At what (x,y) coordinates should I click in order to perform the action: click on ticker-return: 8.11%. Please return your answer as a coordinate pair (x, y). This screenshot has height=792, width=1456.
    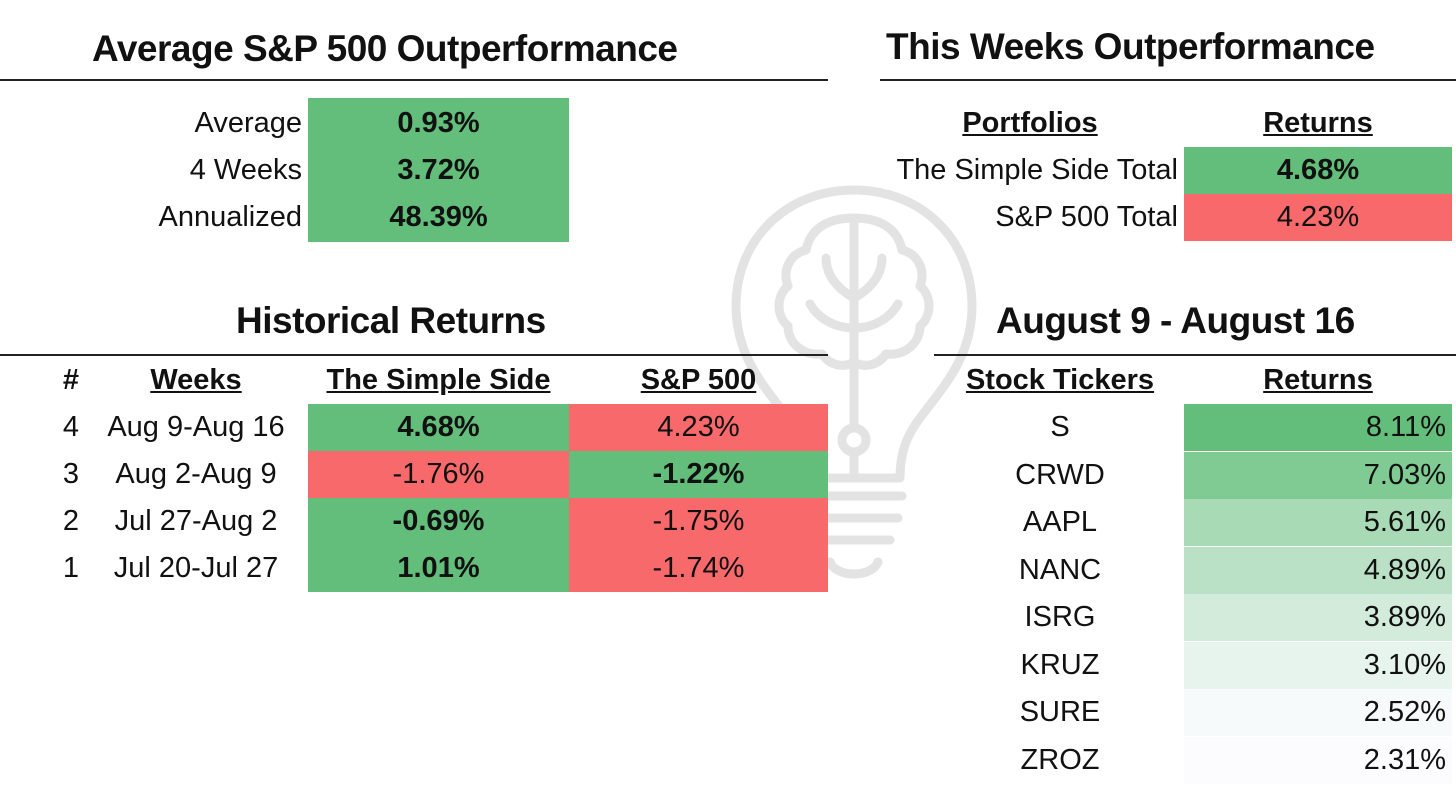
    Looking at the image, I should click on (1318, 427).